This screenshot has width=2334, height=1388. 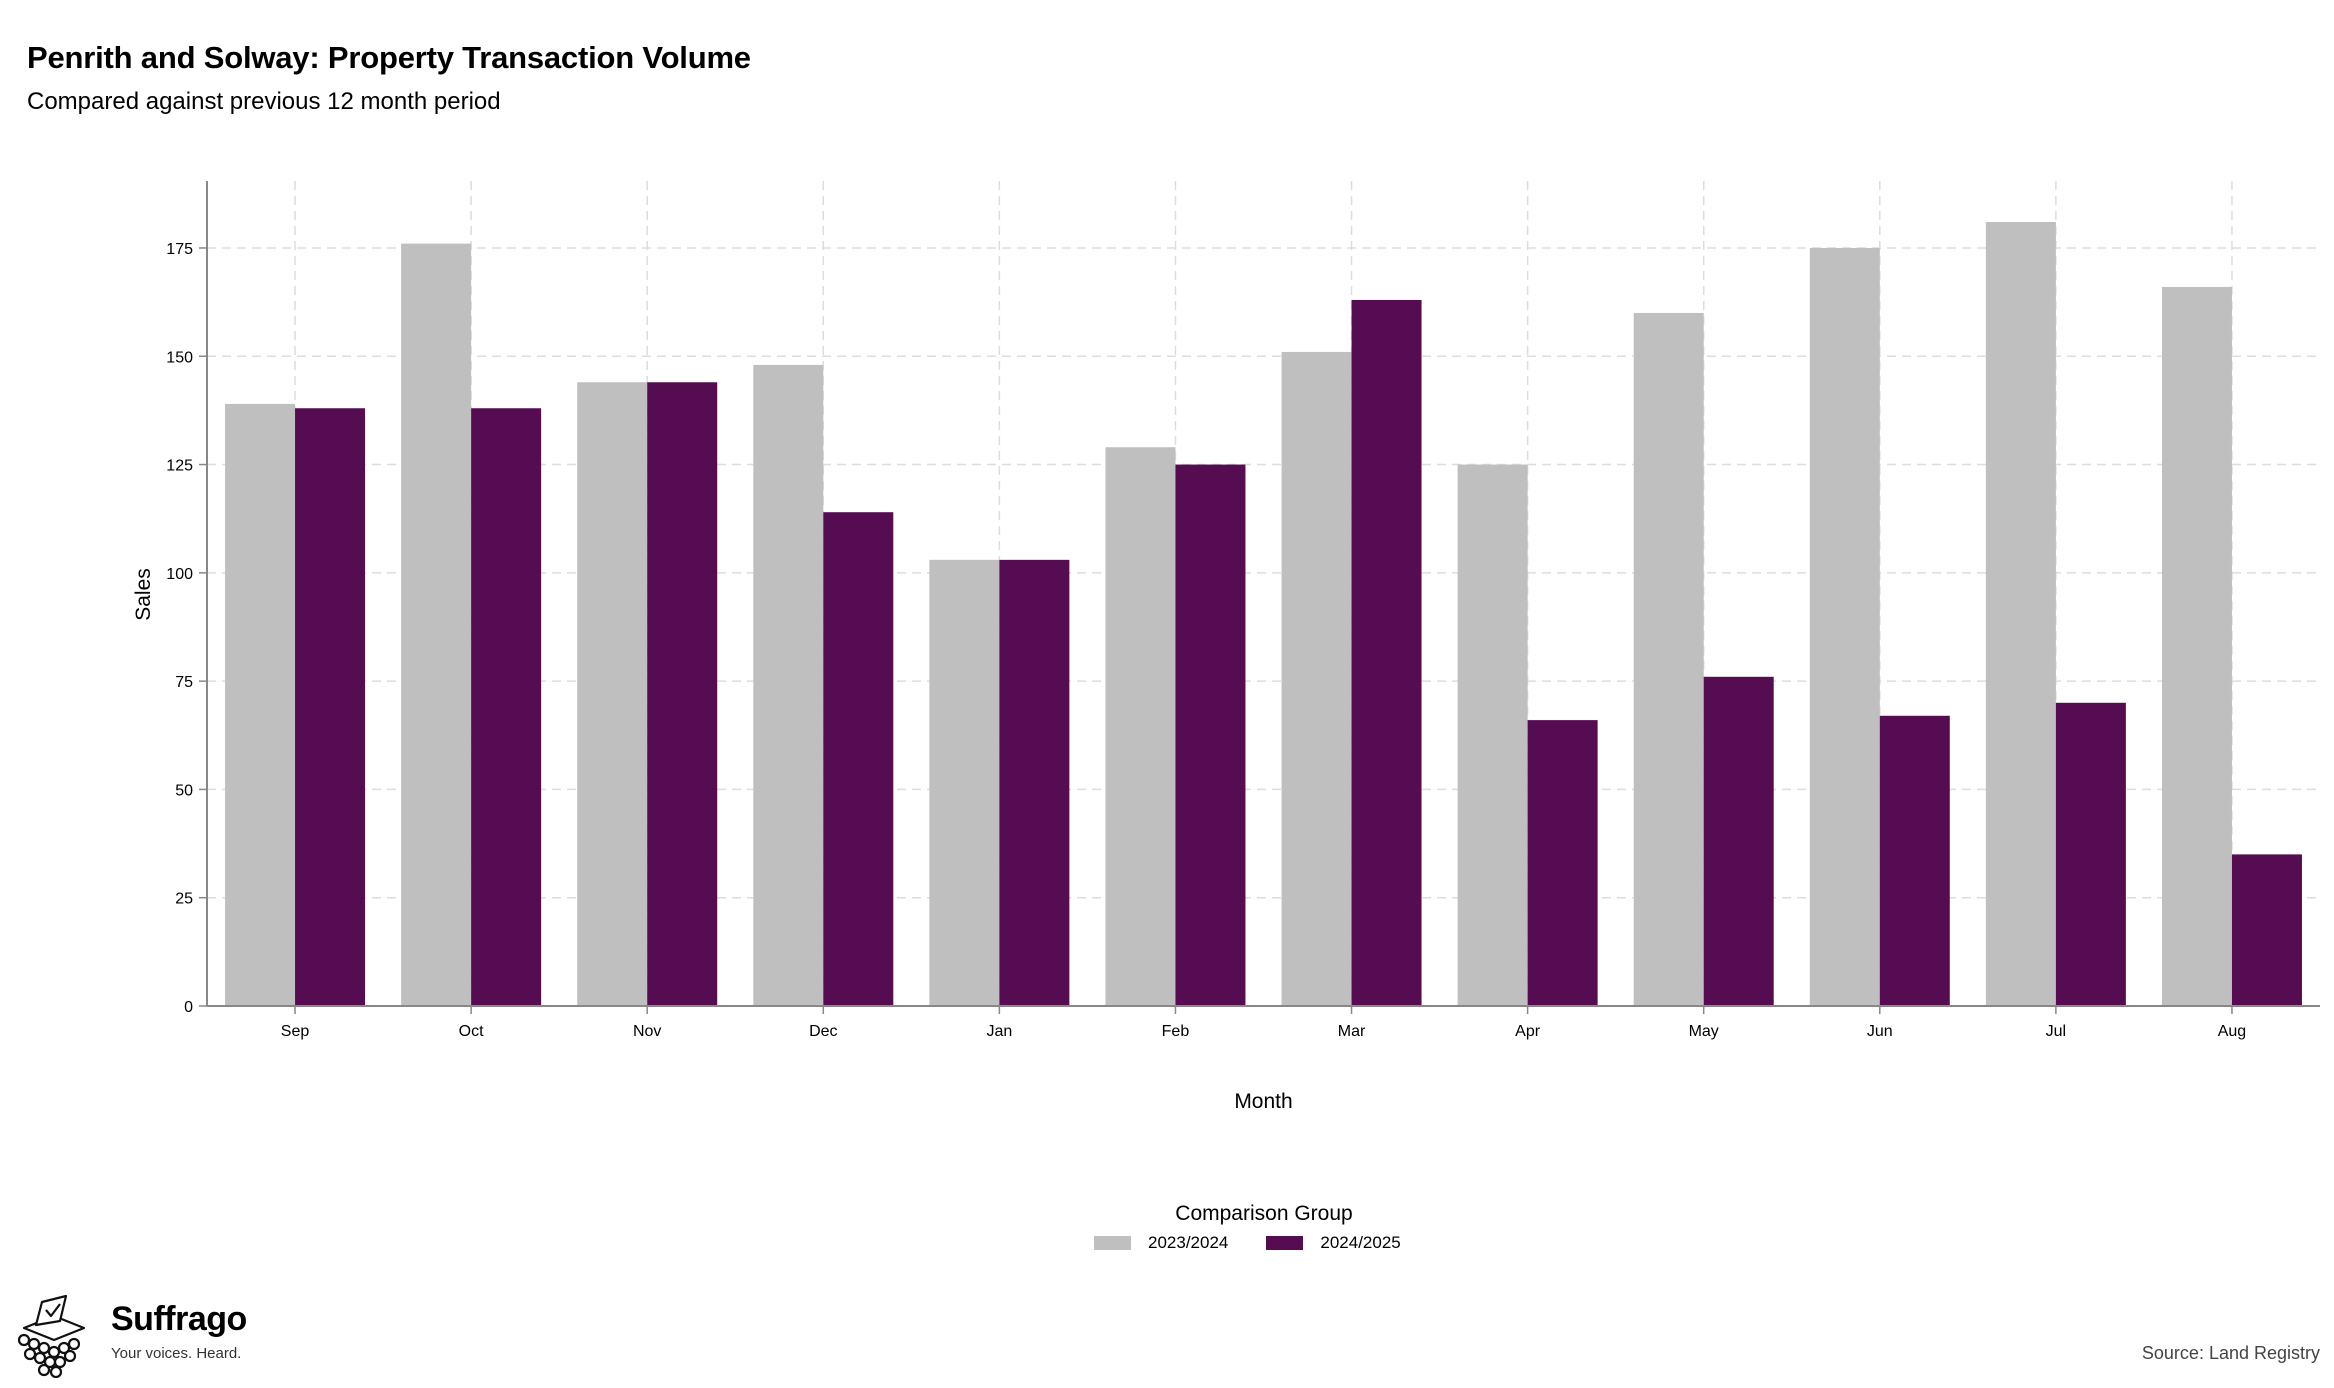 What do you see at coordinates (295, 1031) in the screenshot?
I see `x-tick-label: Sep` at bounding box center [295, 1031].